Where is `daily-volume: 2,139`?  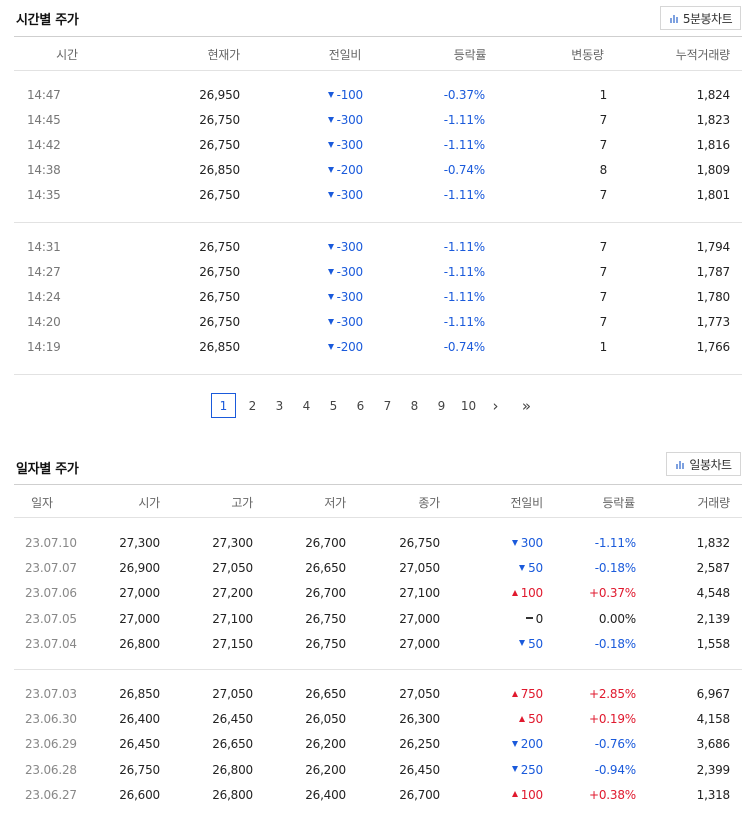
daily-volume: 2,139 is located at coordinates (713, 618).